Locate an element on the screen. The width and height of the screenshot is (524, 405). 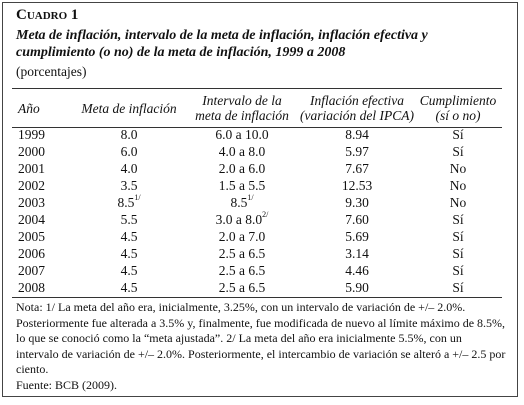
table-row: 2008 4.5 2.5 a 6.5 5.90 Sí is located at coordinates (257, 287).